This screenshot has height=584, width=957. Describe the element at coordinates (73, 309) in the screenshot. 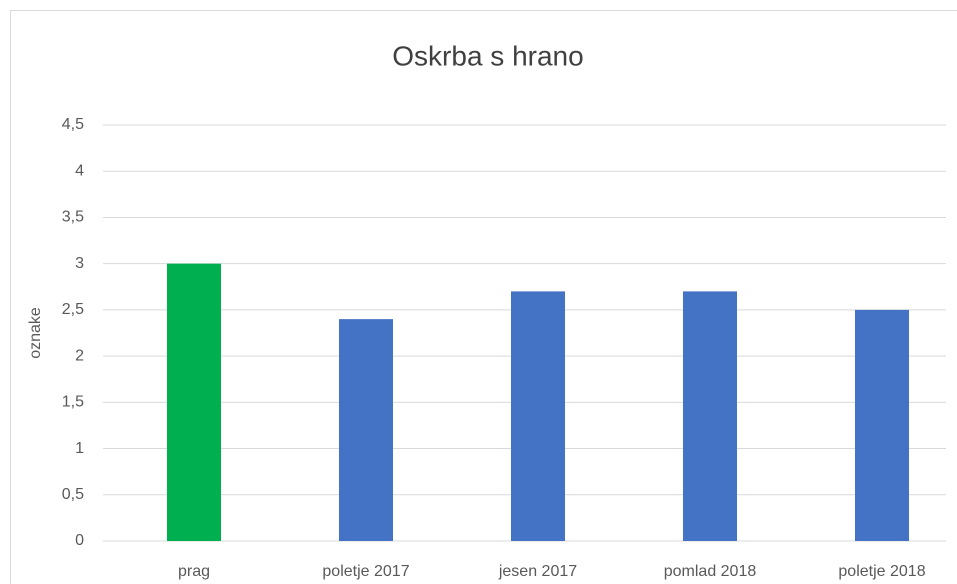

I see `y-tick-label: 2,5` at that location.